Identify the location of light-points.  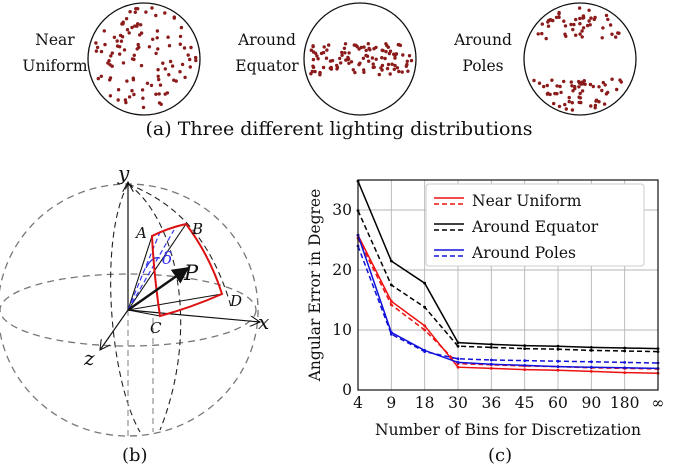
(361, 59).